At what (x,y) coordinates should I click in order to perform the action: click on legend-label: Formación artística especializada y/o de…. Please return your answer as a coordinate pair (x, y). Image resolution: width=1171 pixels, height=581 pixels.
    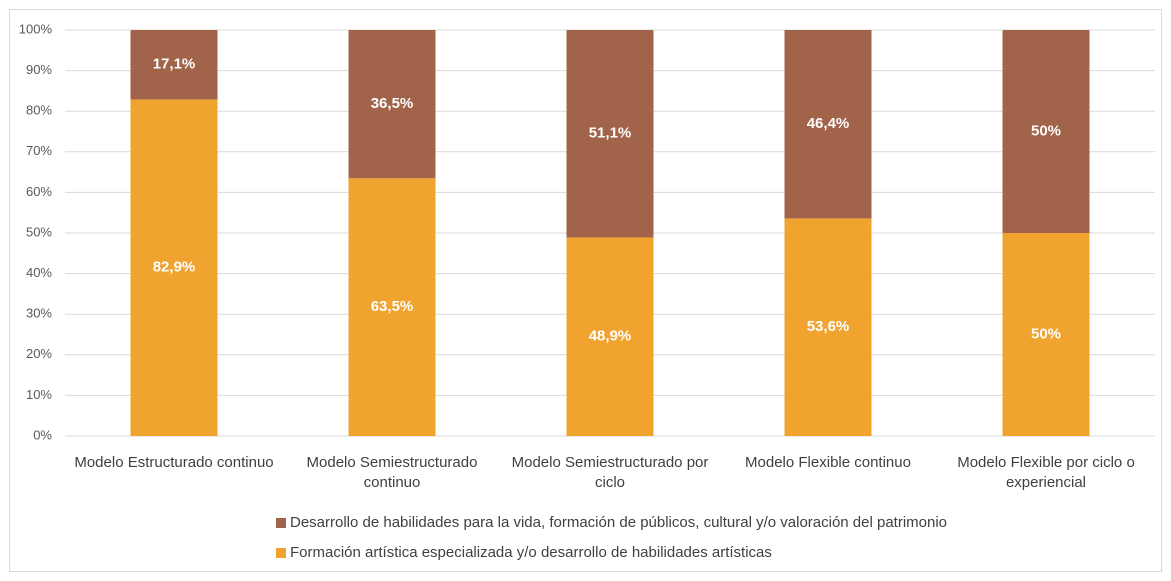
    Looking at the image, I should click on (531, 552).